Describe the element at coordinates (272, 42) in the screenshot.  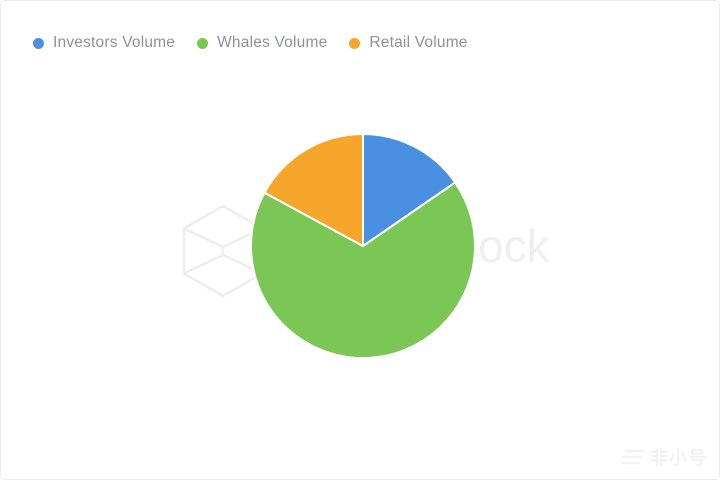
I see `legend-label: Whales Volume` at that location.